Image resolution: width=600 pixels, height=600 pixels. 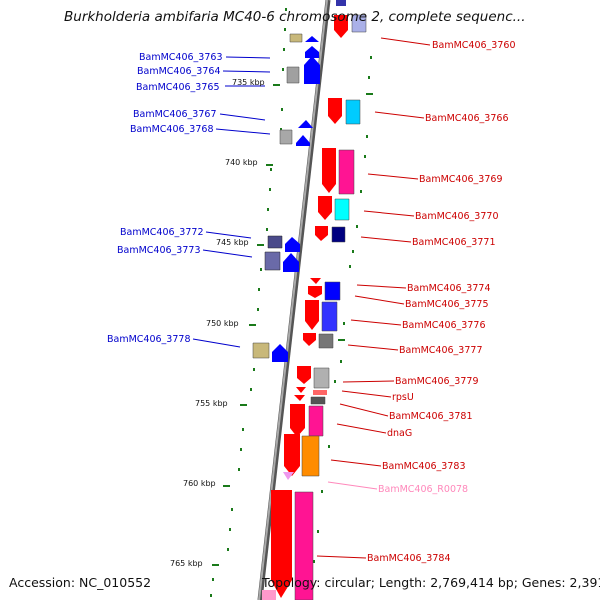 What do you see at coordinates (329, 316) in the screenshot?
I see `gene-3776b` at bounding box center [329, 316].